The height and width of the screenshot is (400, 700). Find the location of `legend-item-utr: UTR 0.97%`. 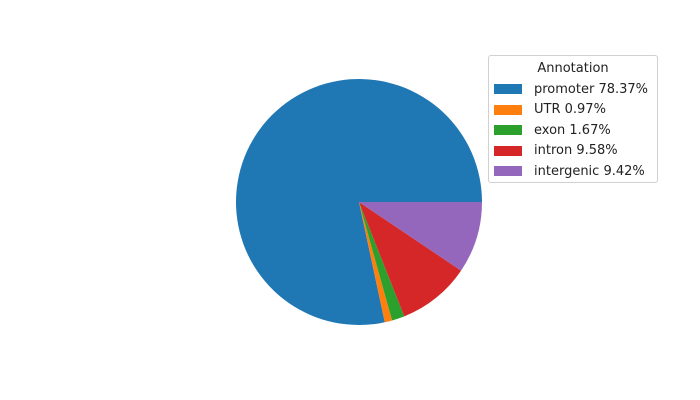

legend-item-utr: UTR 0.97% is located at coordinates (573, 110).